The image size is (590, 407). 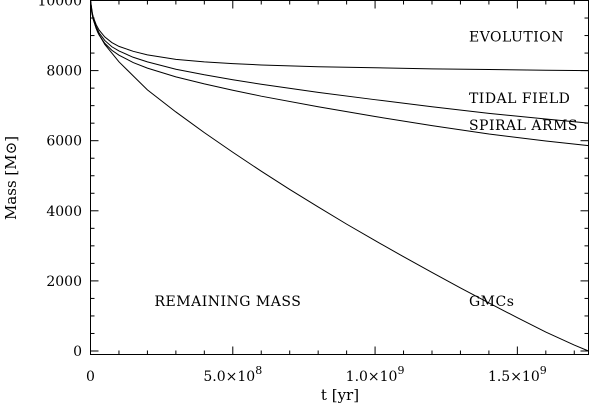 I want to click on annotation-label: TIDAL FIELD, so click(x=519, y=99).